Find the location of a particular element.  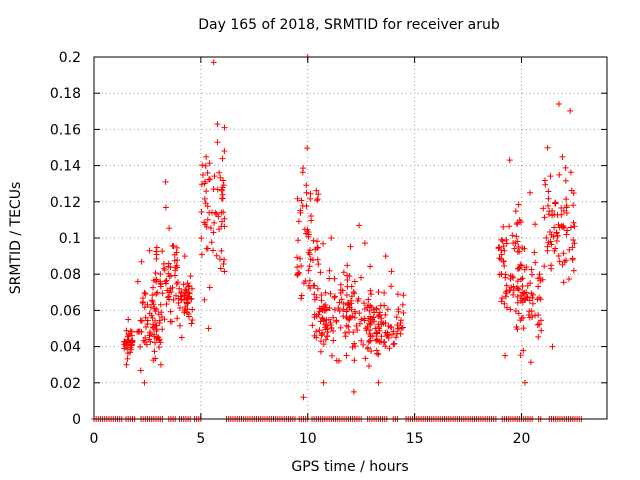

y-tick-label: 0 is located at coordinates (76, 420).